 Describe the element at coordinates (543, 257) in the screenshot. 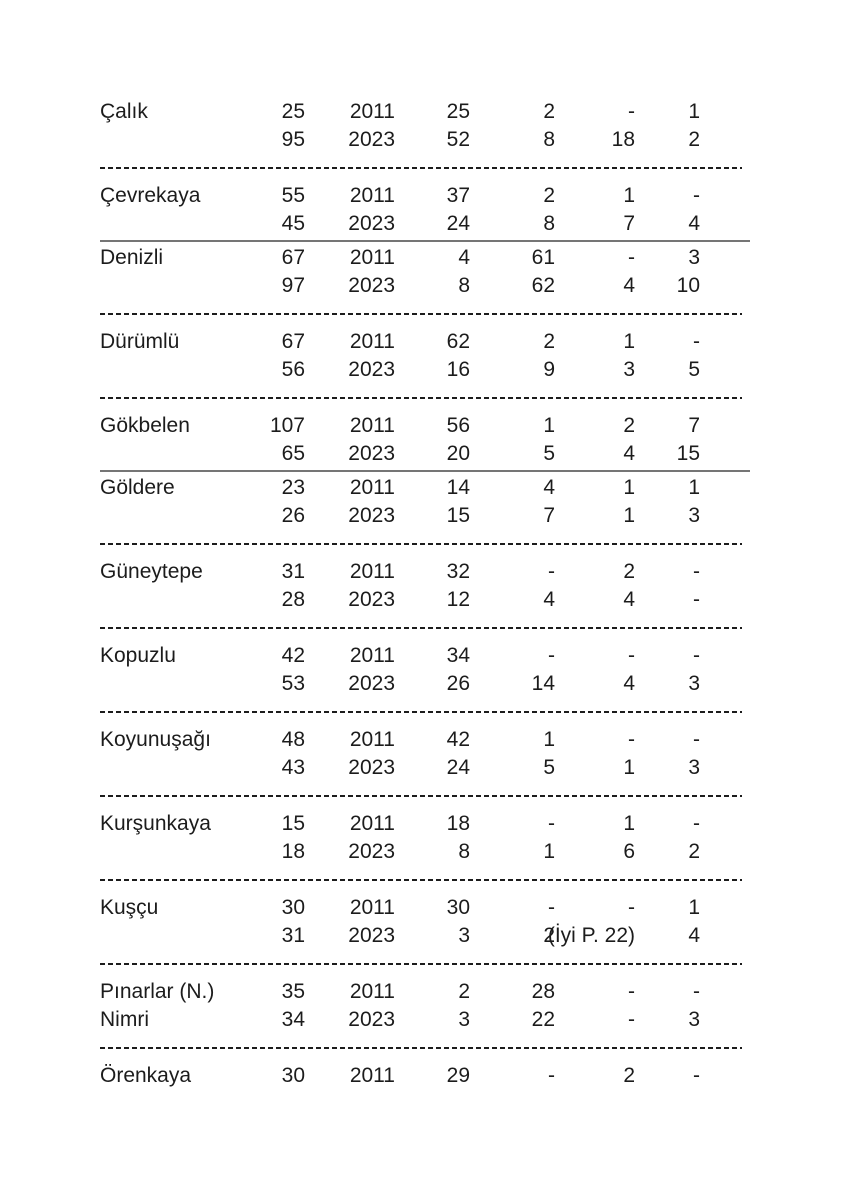

I see `value-col-3: 61` at that location.